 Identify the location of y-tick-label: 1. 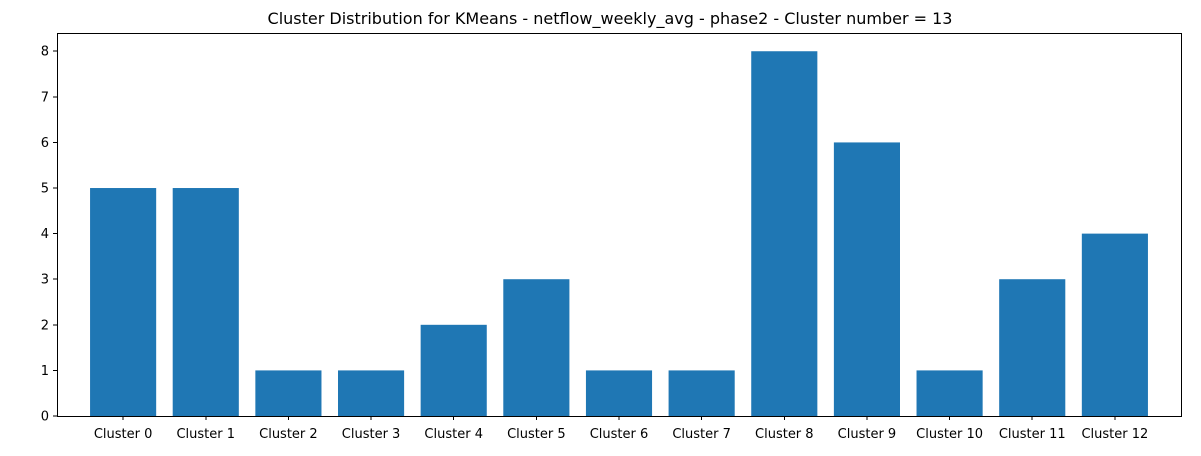
(45, 371).